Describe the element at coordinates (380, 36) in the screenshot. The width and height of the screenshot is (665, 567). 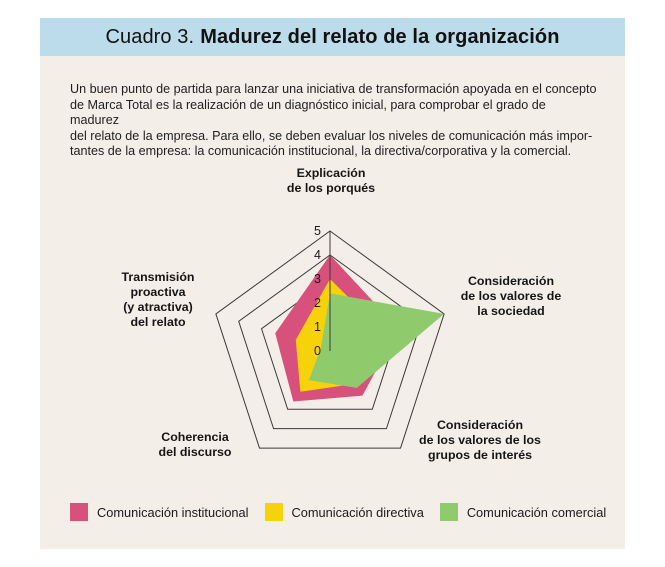
I see `page-title: Madurez del relato de la organización` at that location.